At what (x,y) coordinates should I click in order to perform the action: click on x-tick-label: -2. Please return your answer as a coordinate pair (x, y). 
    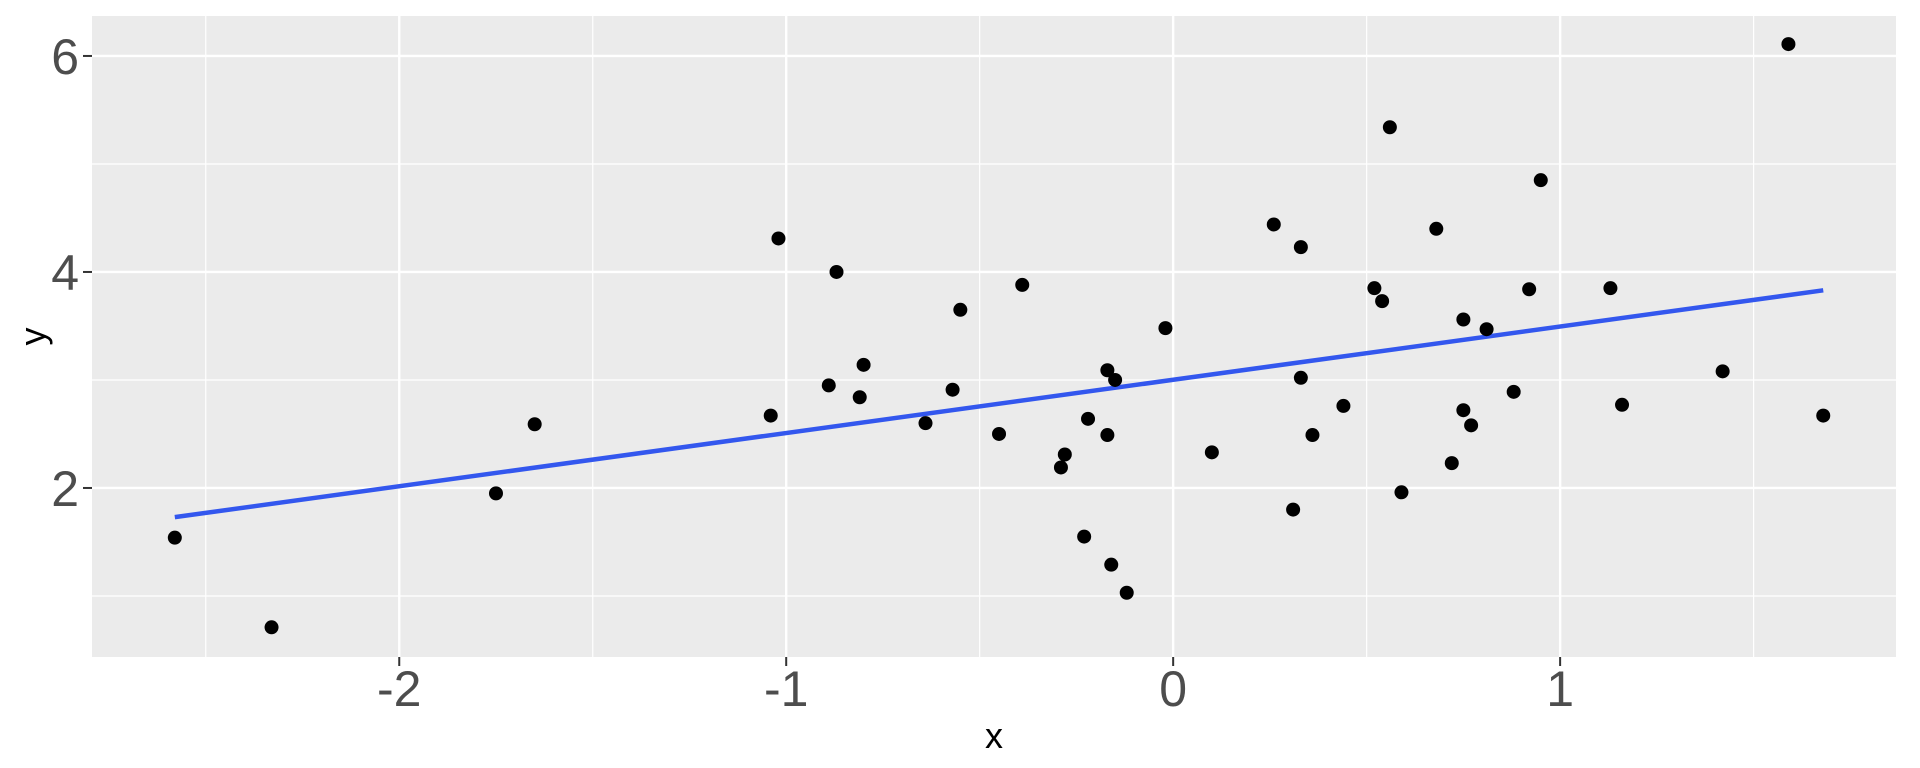
    Looking at the image, I should click on (399, 689).